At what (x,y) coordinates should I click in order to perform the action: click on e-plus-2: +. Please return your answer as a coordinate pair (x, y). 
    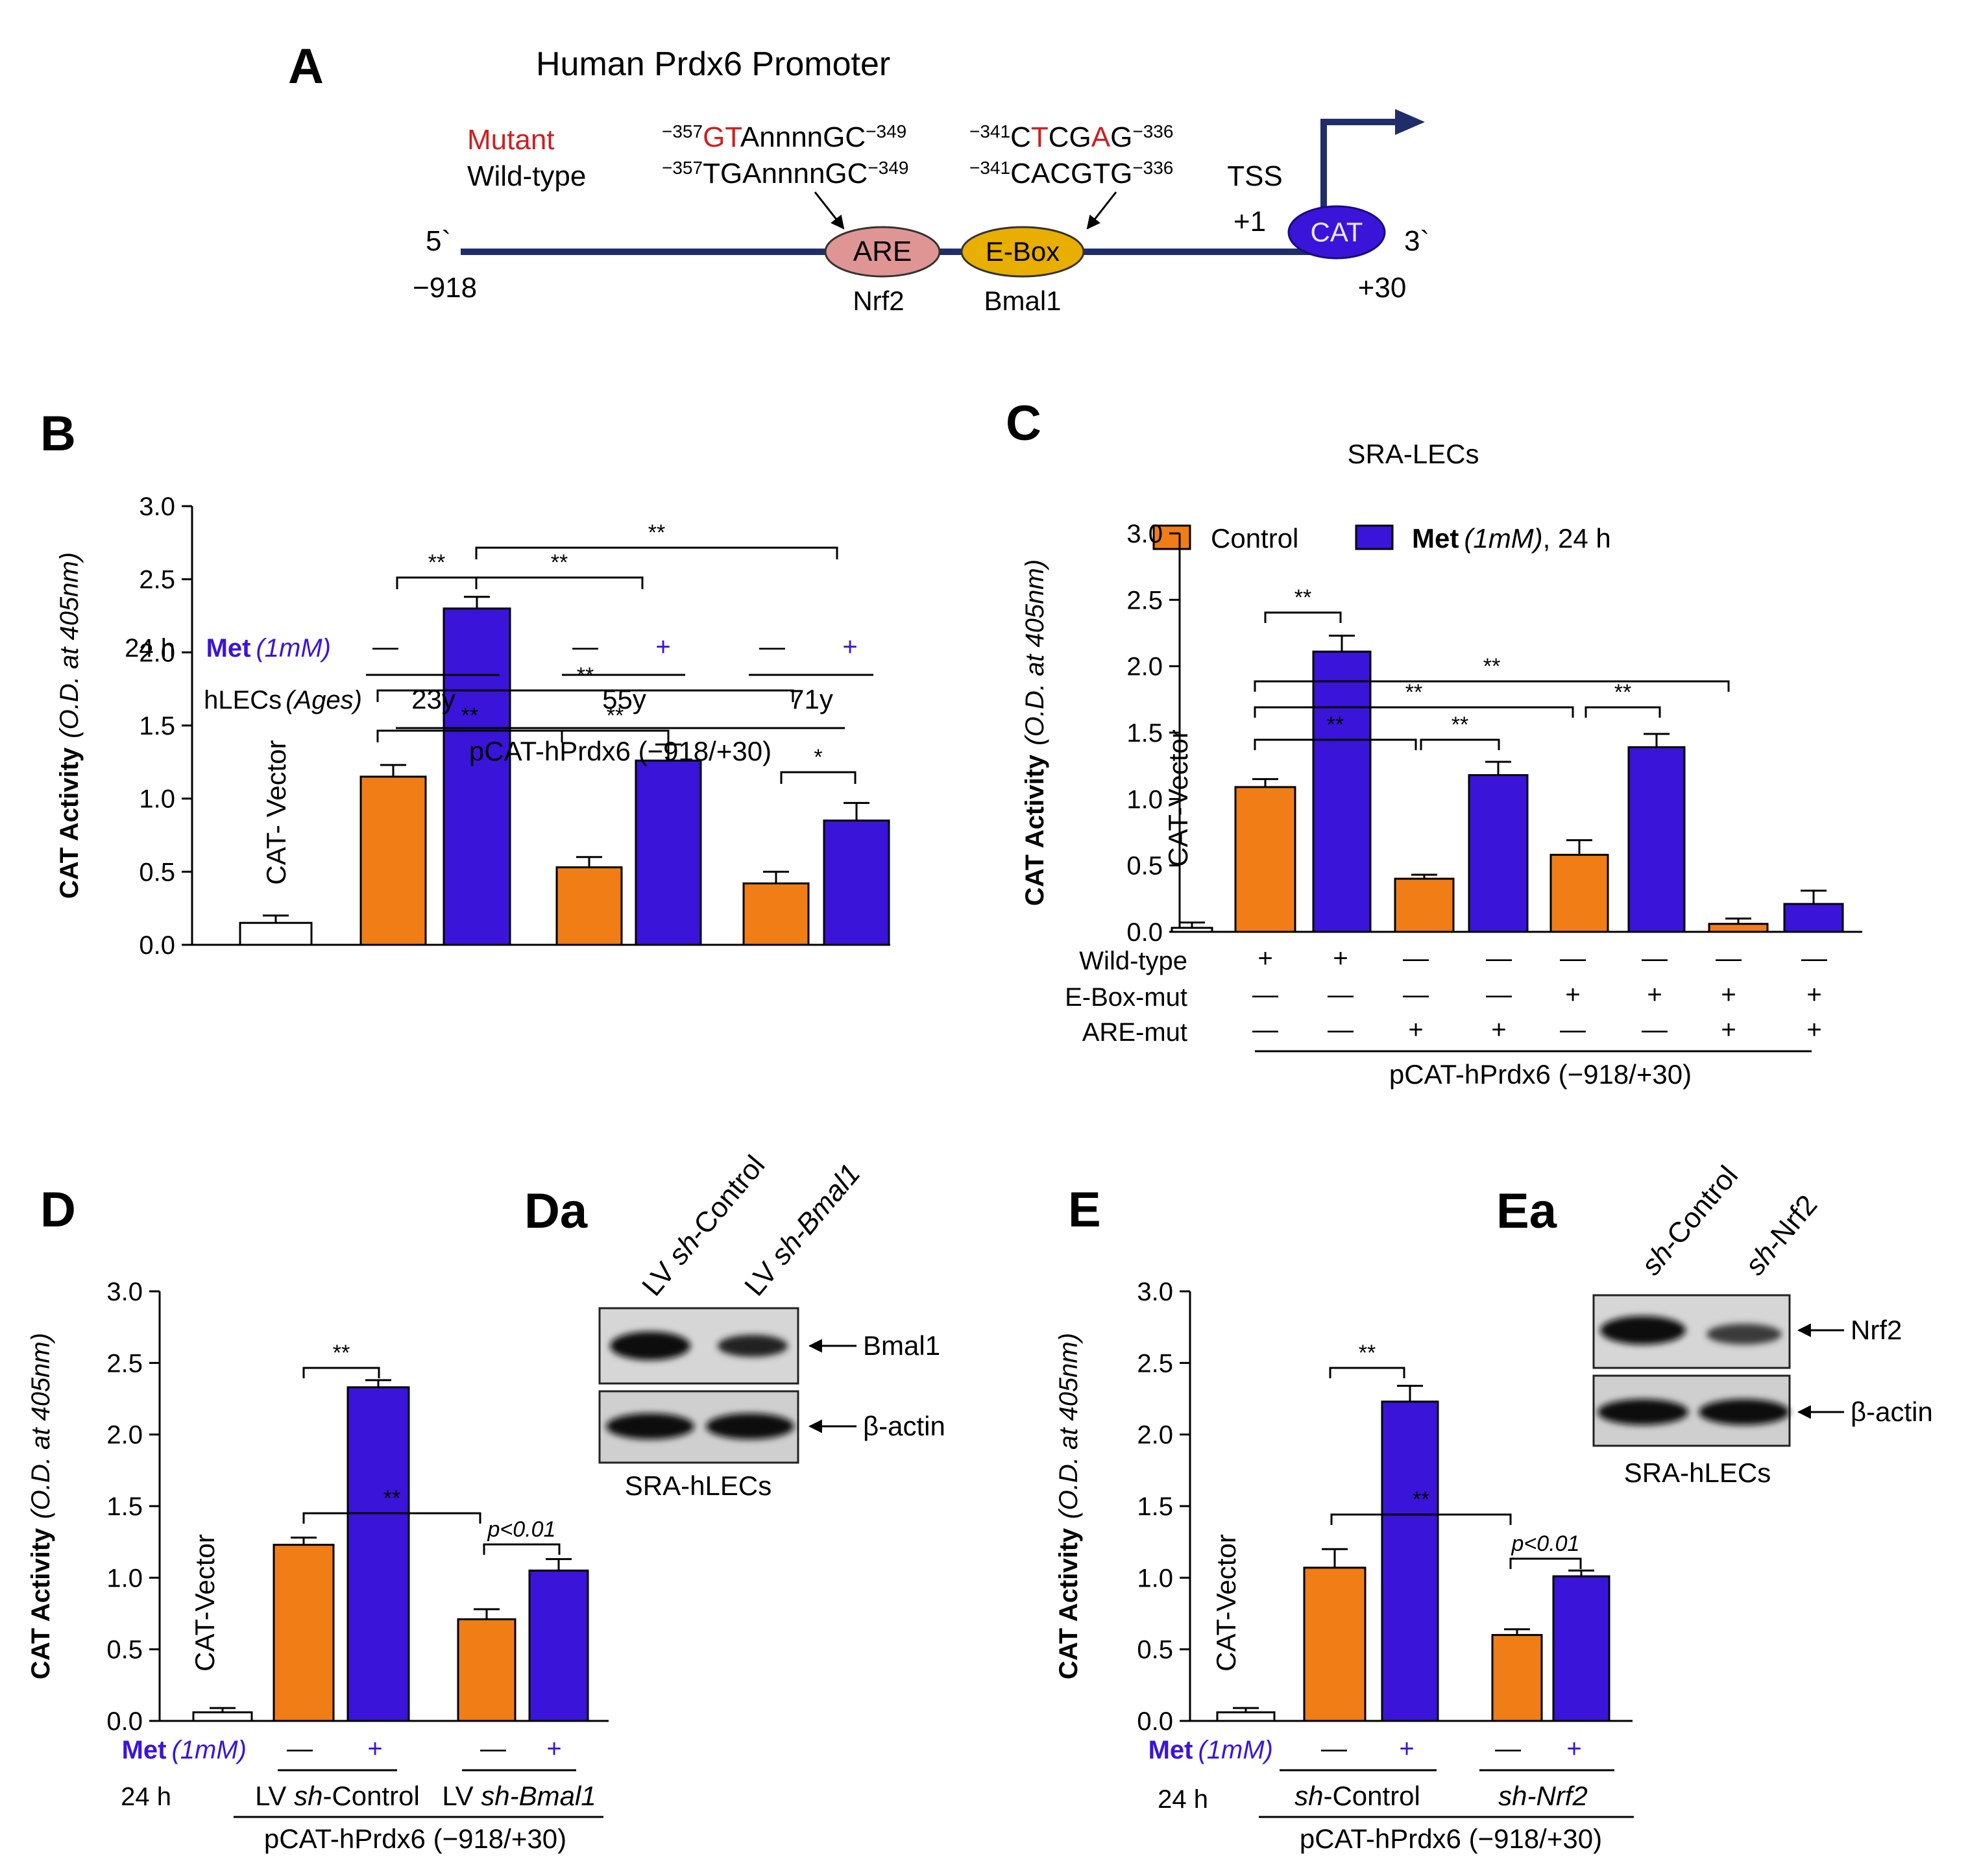
    Looking at the image, I should click on (1574, 1749).